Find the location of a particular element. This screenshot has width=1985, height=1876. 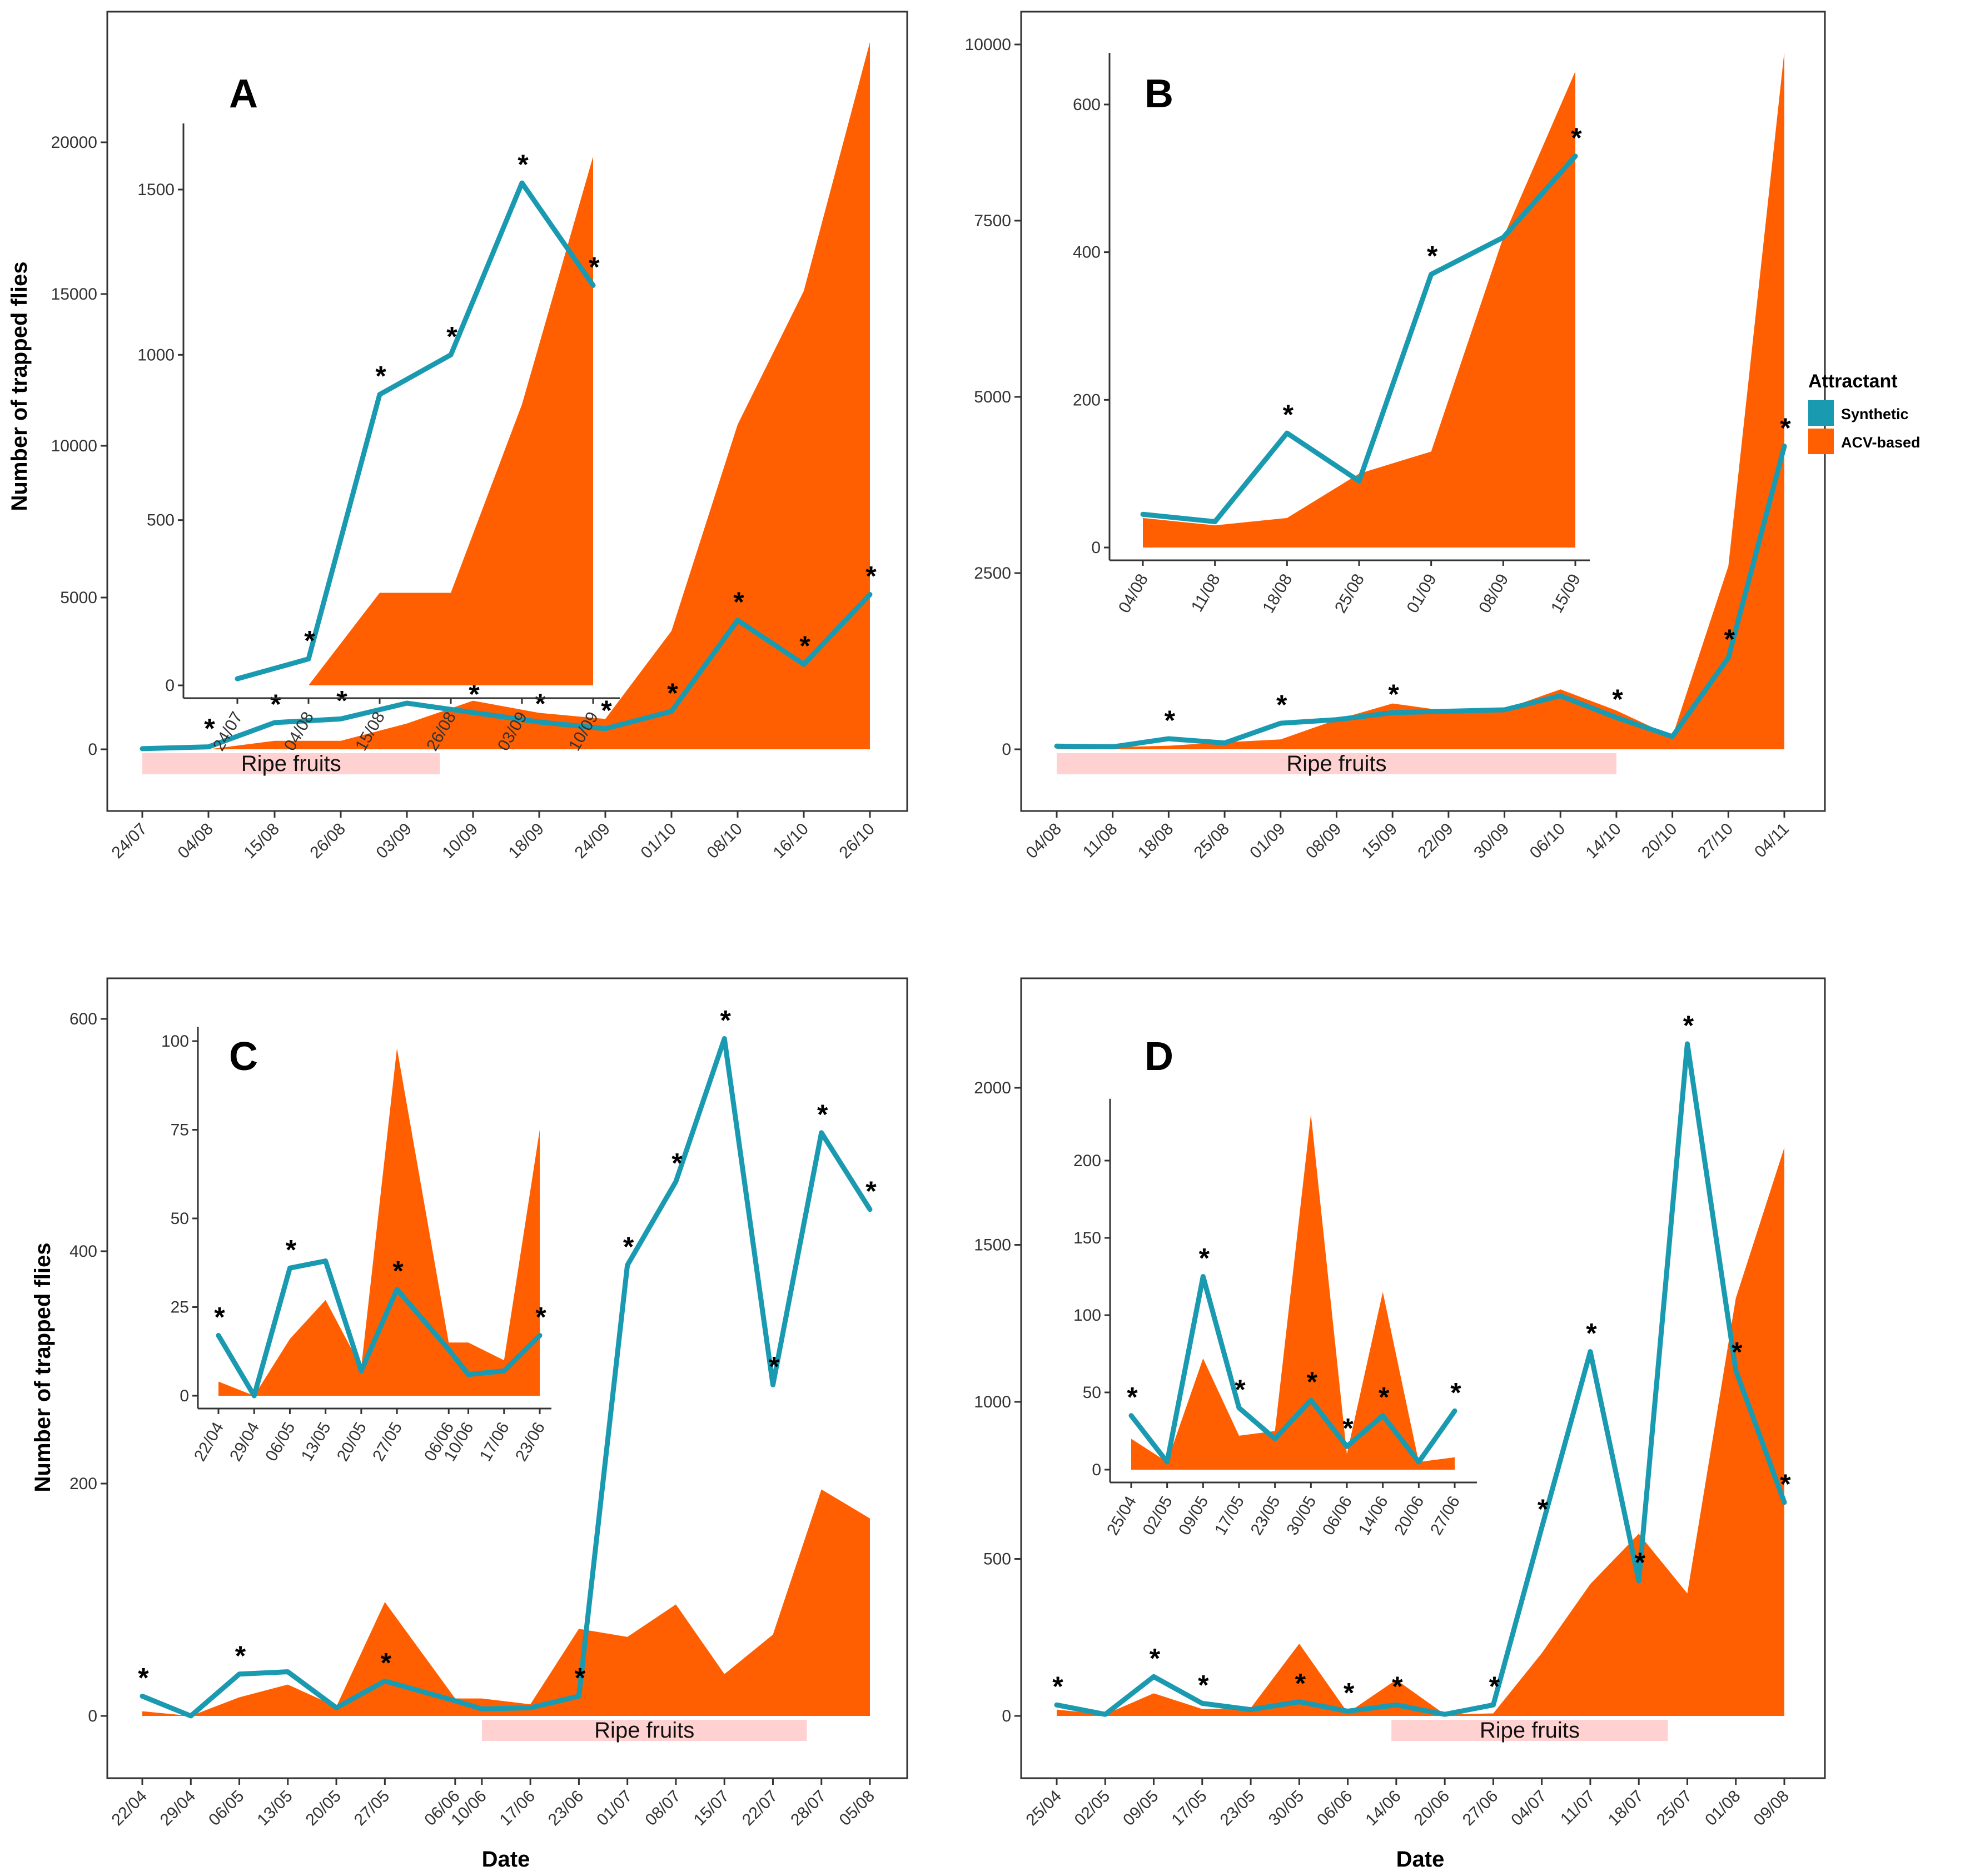

panel-letter: A is located at coordinates (244, 94).